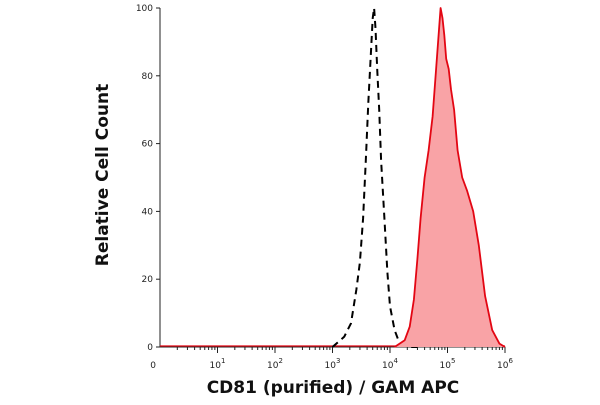 The image size is (600, 405). I want to click on x-origin-label: 0, so click(153, 366).